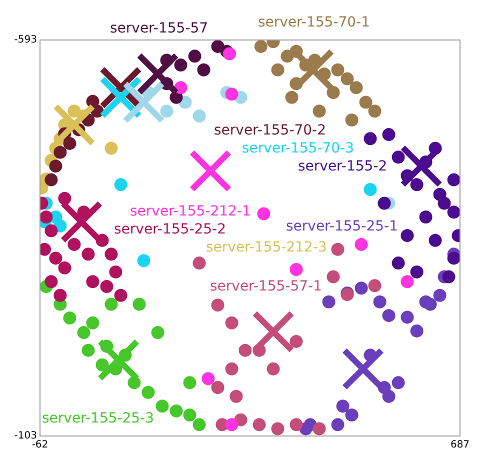 This screenshot has width=500, height=476. I want to click on series-label: server-155-25-2, so click(170, 230).